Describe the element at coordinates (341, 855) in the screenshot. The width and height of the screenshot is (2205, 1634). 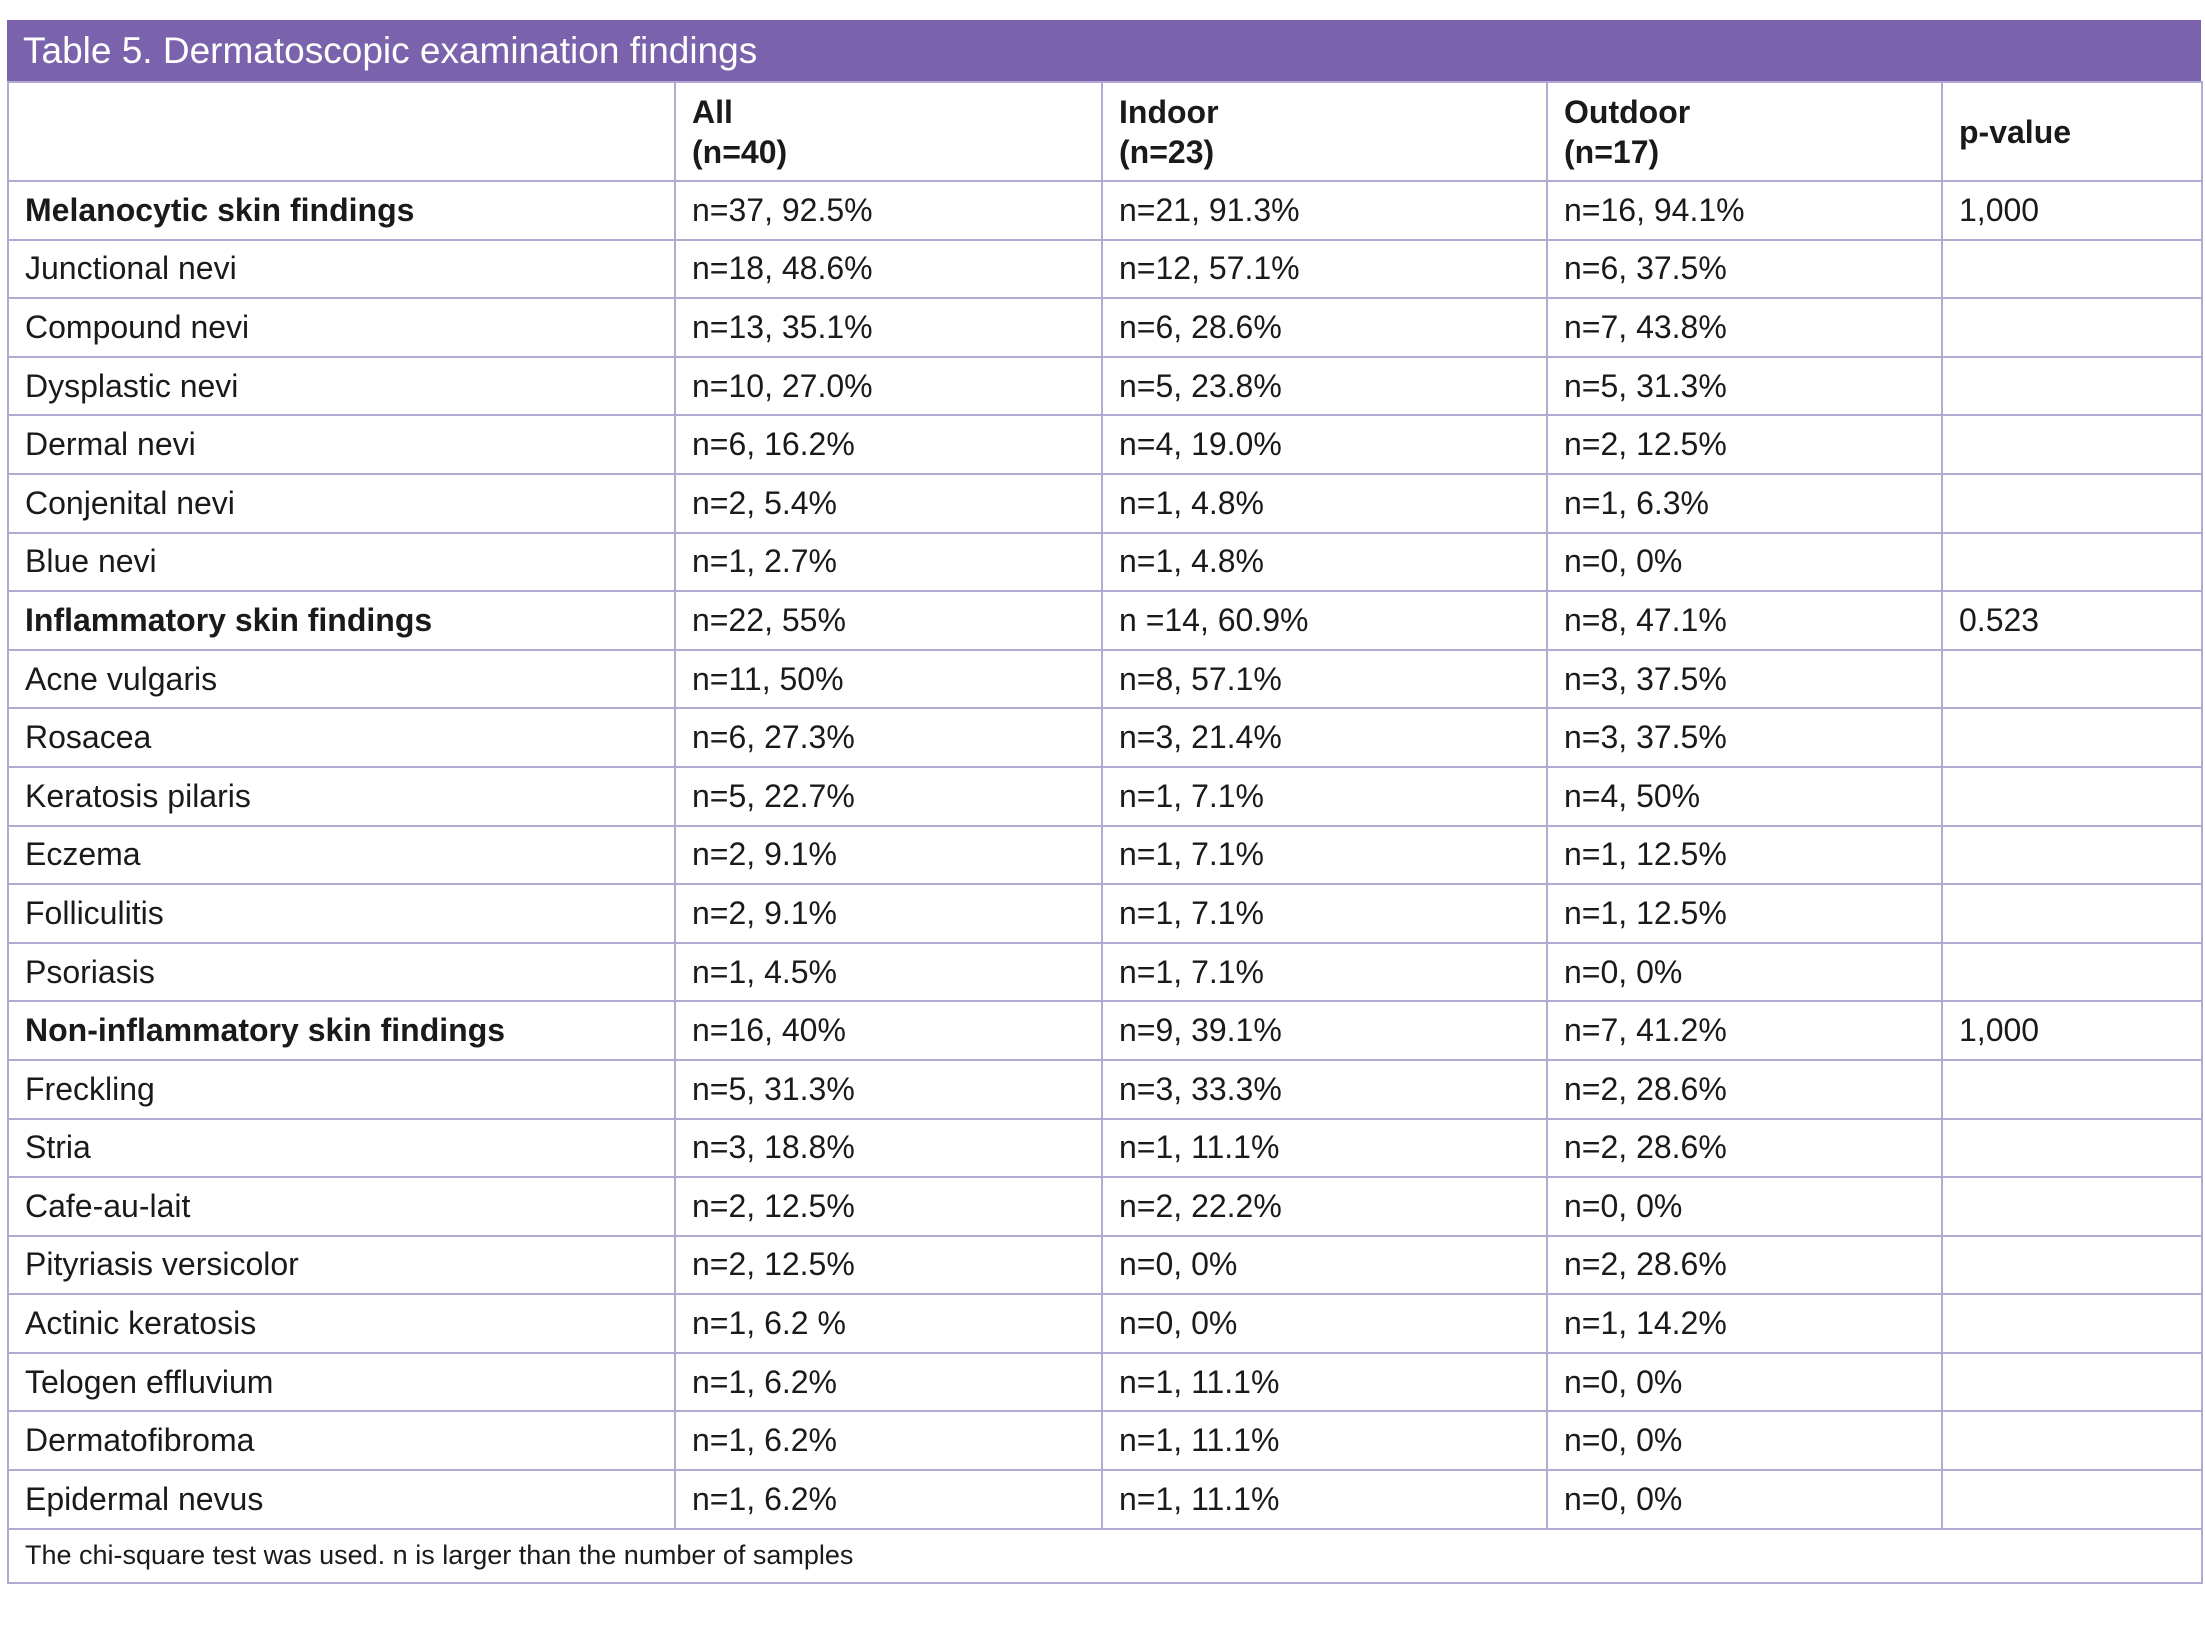
I see `cell: Eczema` at that location.